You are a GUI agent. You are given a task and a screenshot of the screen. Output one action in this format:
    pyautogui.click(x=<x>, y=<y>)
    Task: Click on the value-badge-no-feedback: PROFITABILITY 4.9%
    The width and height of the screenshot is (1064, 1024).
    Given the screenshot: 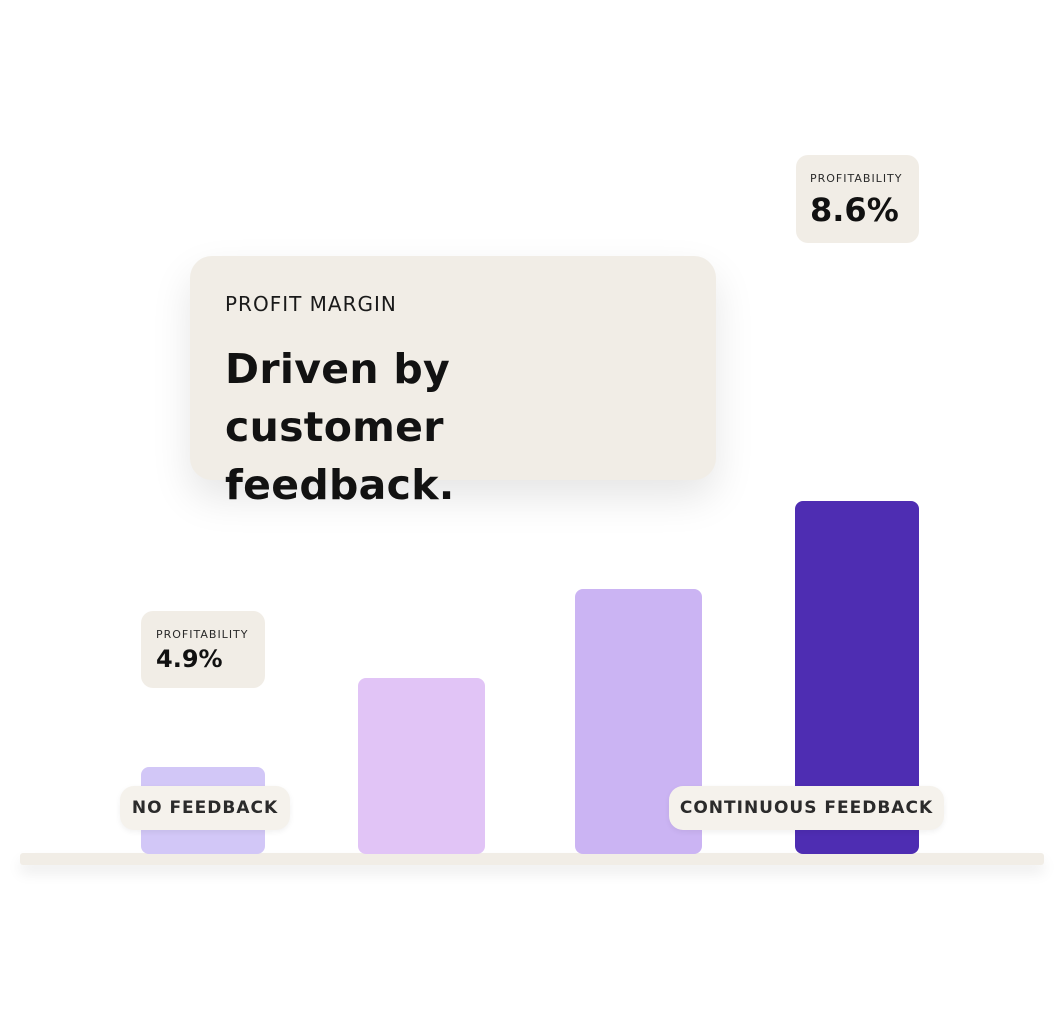 What is the action you would take?
    pyautogui.click(x=203, y=649)
    